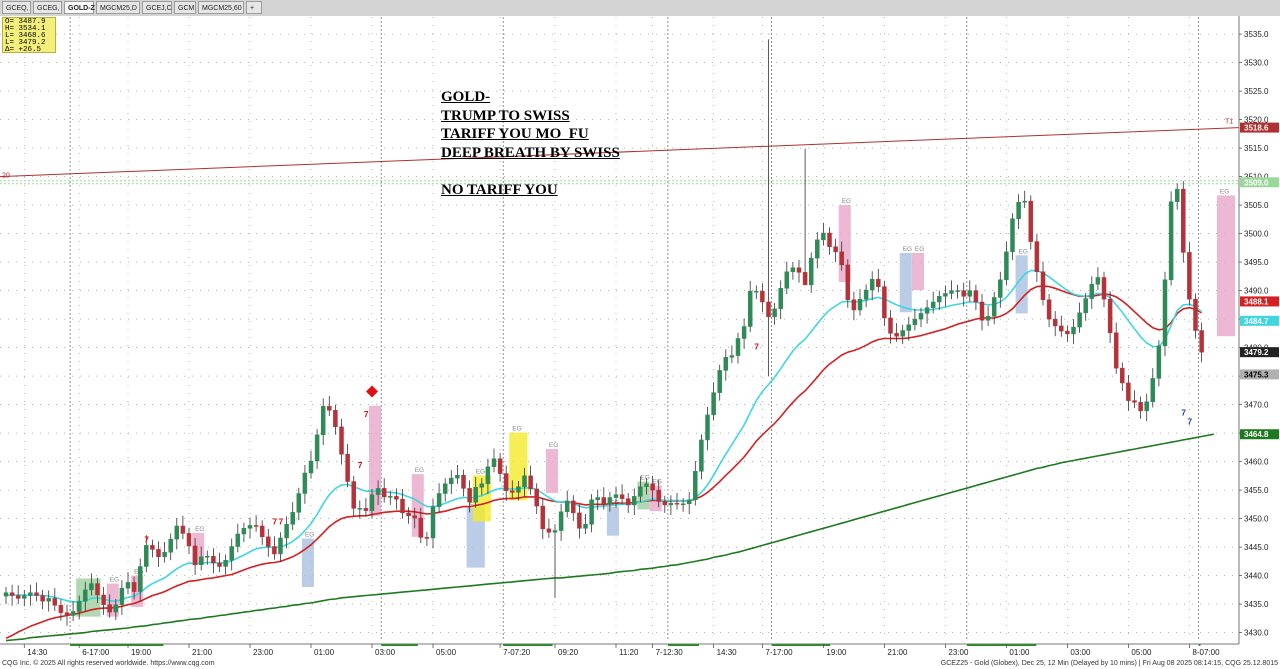  What do you see at coordinates (79, 7) in the screenshot?
I see `symbol-tab: GOLD-Z` at bounding box center [79, 7].